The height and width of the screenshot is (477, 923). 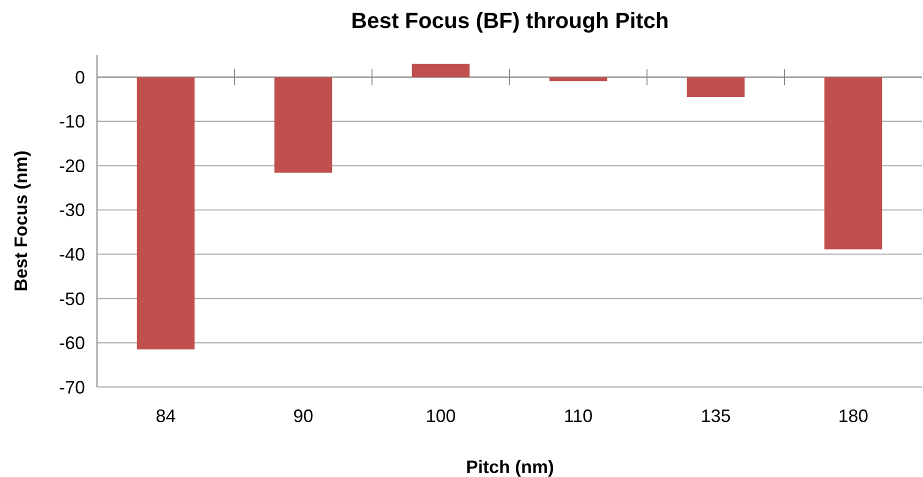 What do you see at coordinates (578, 416) in the screenshot?
I see `x-tick-label: 110` at bounding box center [578, 416].